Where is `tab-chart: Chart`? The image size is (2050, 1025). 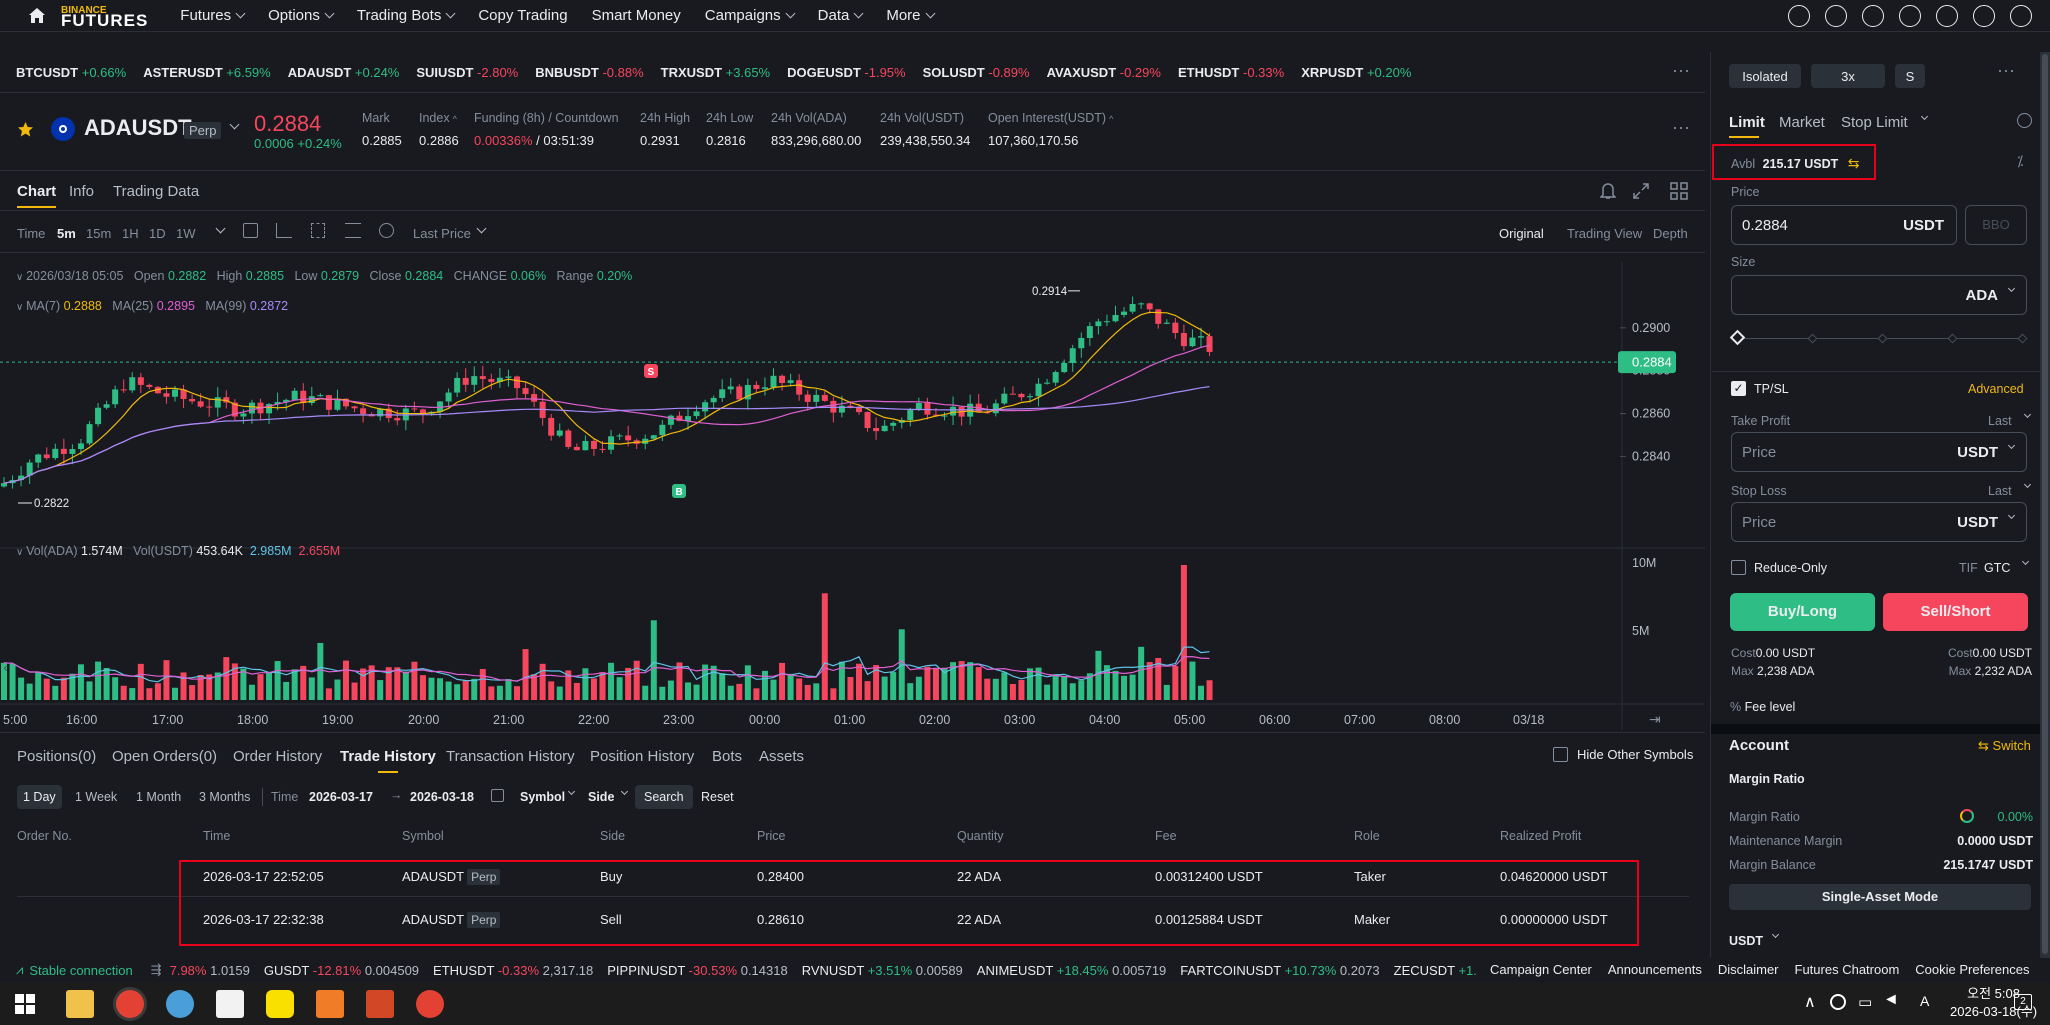 tab-chart: Chart is located at coordinates (37, 195).